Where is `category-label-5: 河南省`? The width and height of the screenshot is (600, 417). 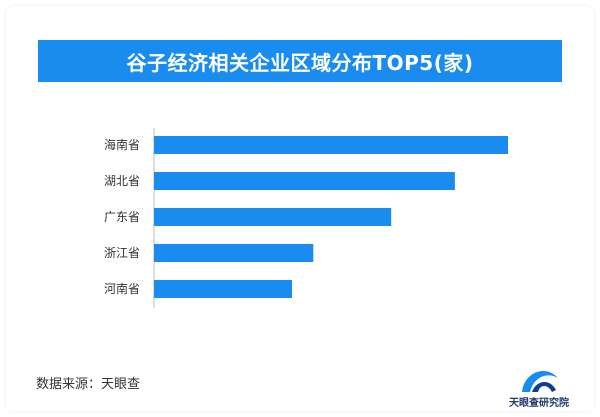 category-label-5: 河南省 is located at coordinates (122, 288).